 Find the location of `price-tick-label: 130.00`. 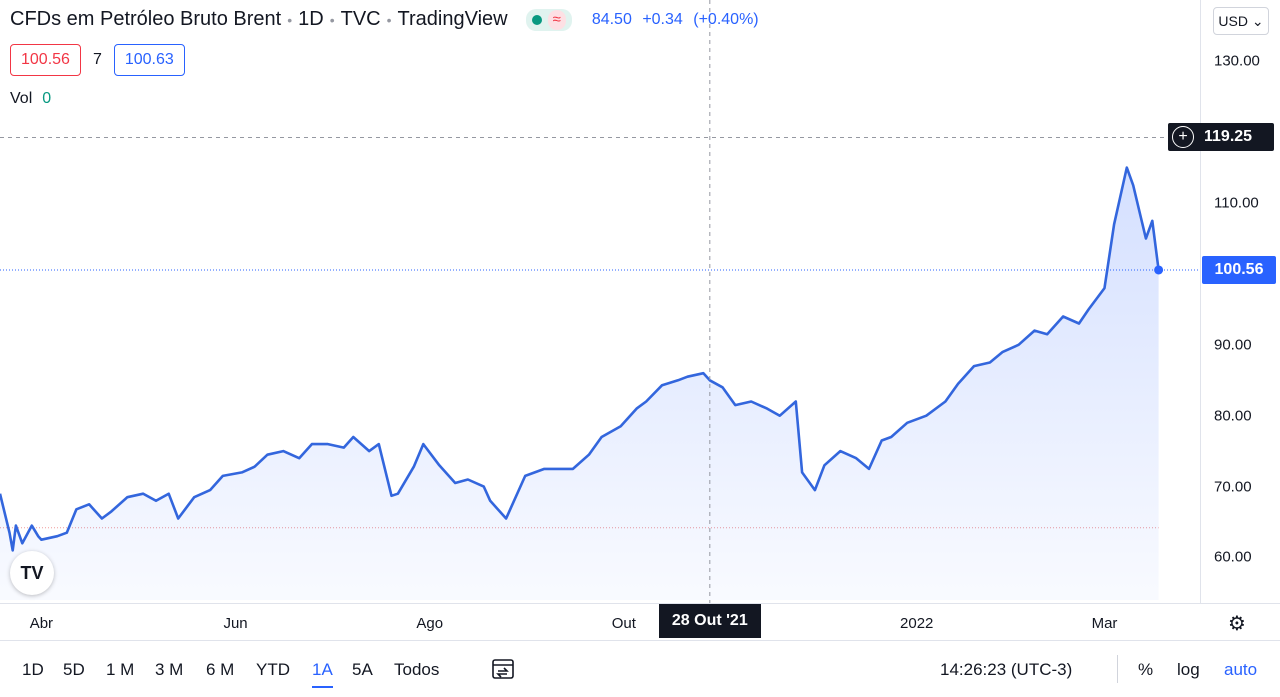

price-tick-label: 130.00 is located at coordinates (1237, 61).